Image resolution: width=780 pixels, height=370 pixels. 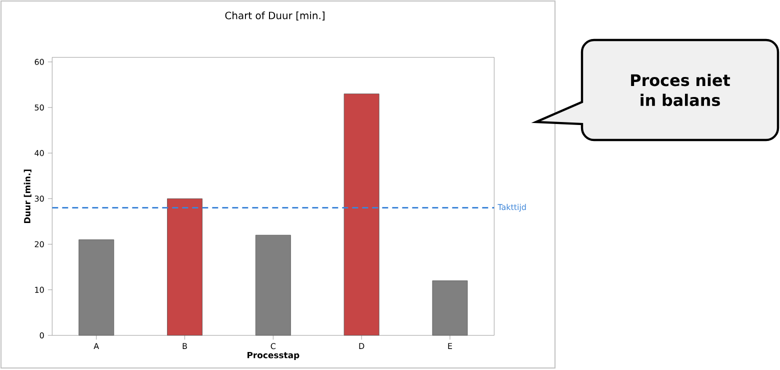 I want to click on y-axis-title: Duur [min.], so click(x=28, y=197).